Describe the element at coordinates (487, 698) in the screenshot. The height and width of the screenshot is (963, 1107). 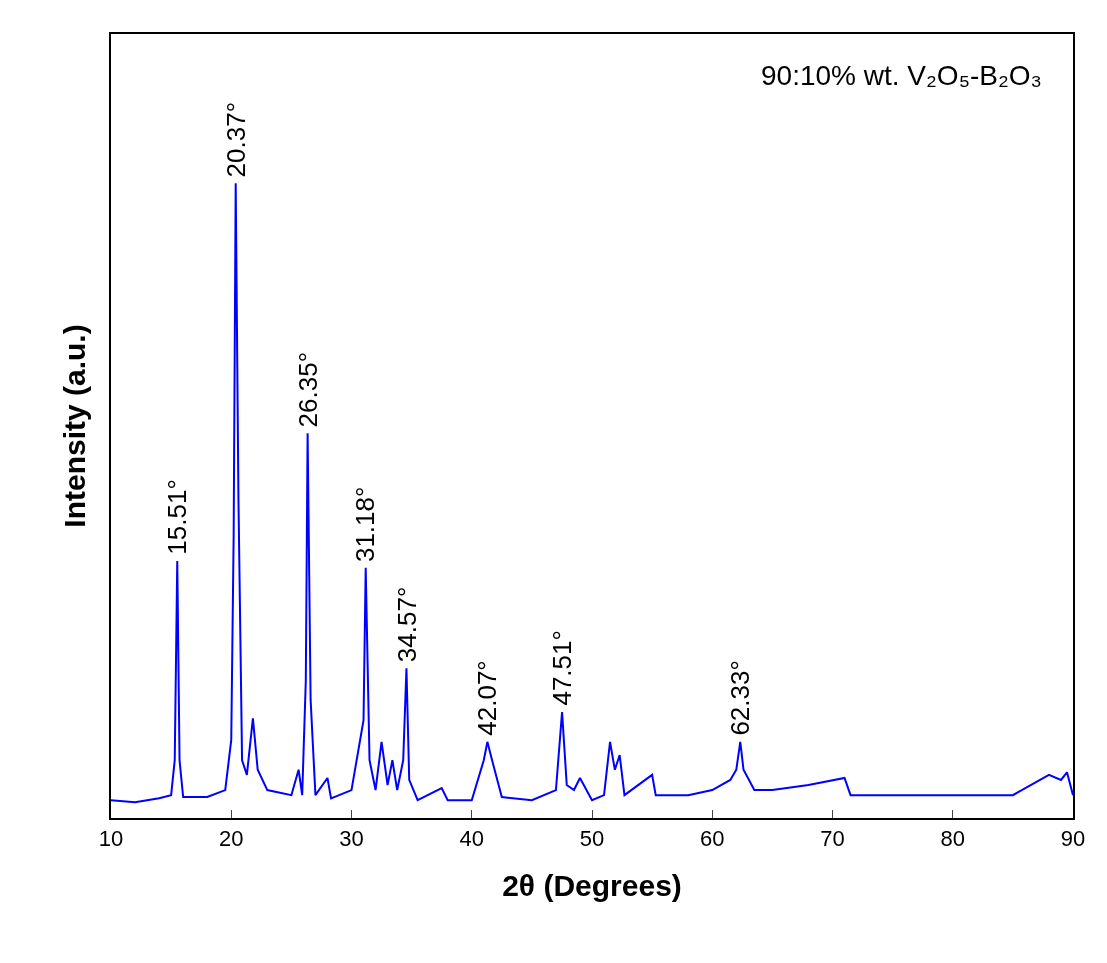
I see `annotation: 42.07°` at that location.